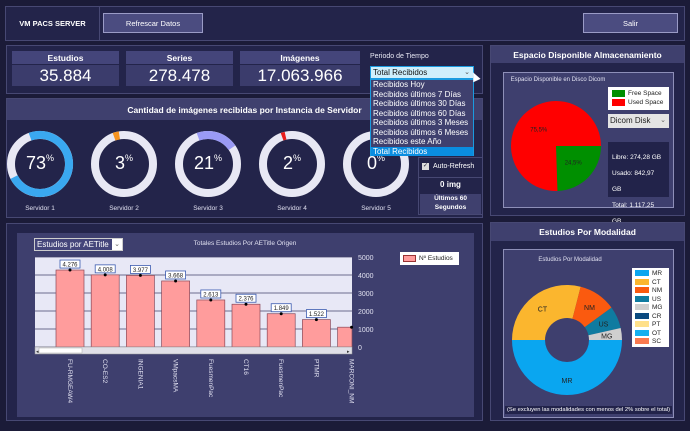 The width and height of the screenshot is (690, 431). I want to click on stat-series-label: Series, so click(179, 57).